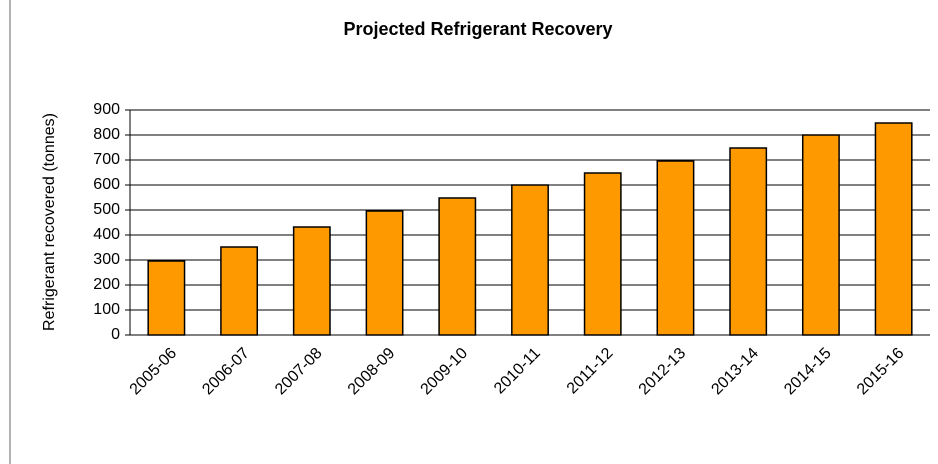 The image size is (938, 464). Describe the element at coordinates (881, 372) in the screenshot. I see `x-tick-label: 2015-16` at that location.